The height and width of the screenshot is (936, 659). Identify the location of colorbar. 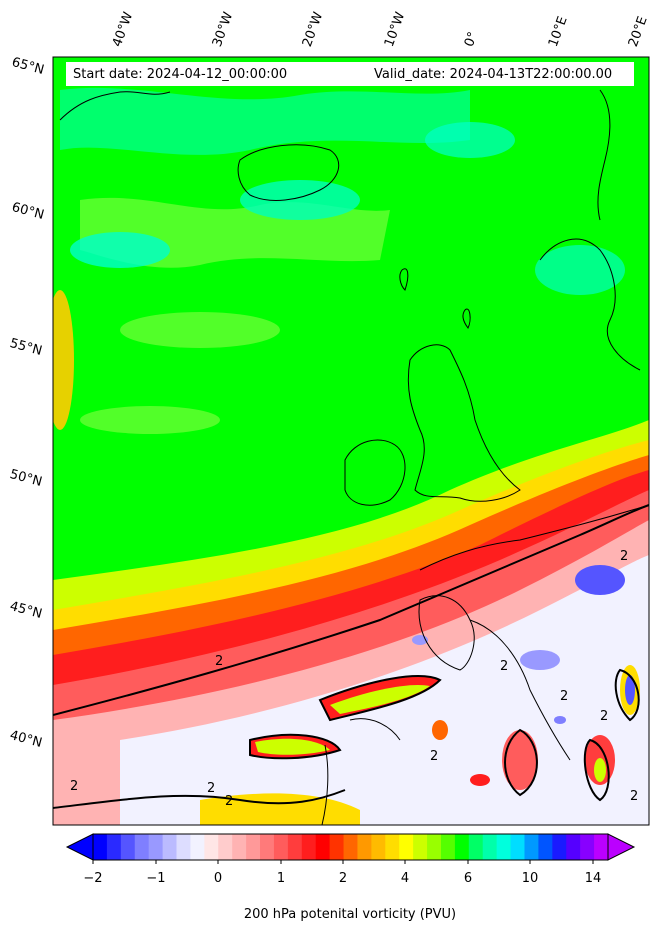
(350, 848).